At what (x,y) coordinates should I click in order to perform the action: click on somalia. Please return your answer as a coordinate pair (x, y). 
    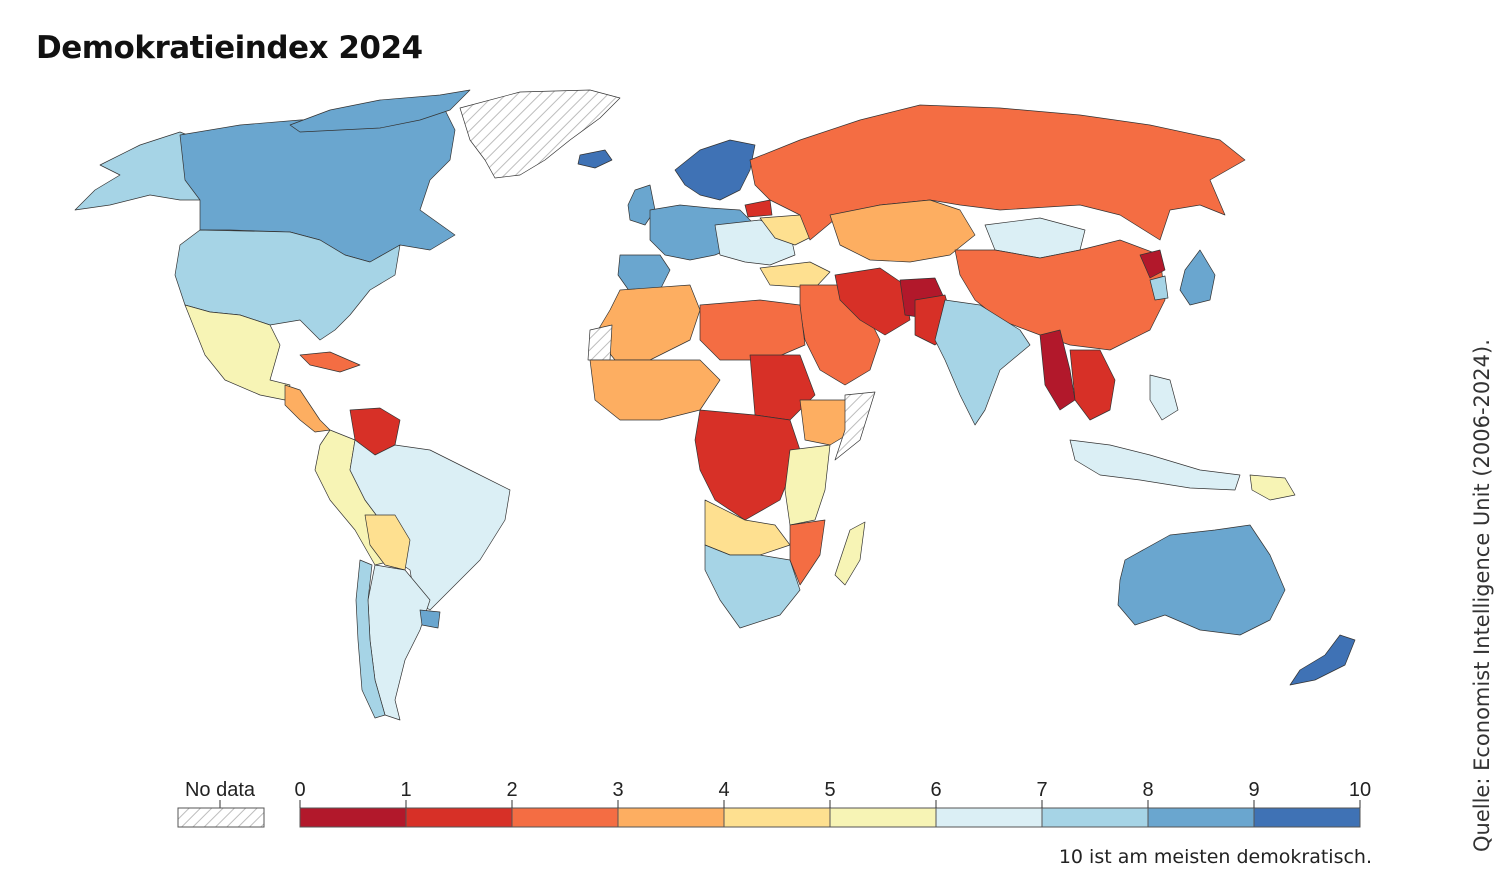
    Looking at the image, I should click on (855, 426).